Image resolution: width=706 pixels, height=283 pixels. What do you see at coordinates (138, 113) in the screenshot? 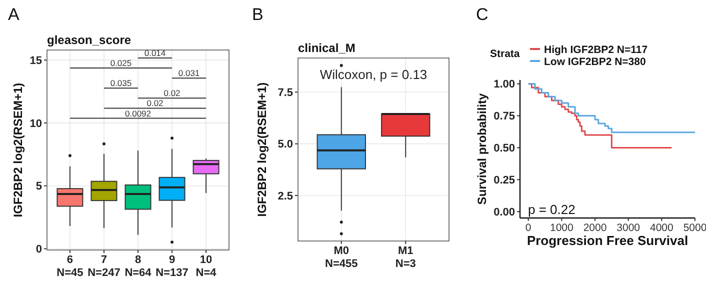
I see `annotation: 0.0092` at bounding box center [138, 113].